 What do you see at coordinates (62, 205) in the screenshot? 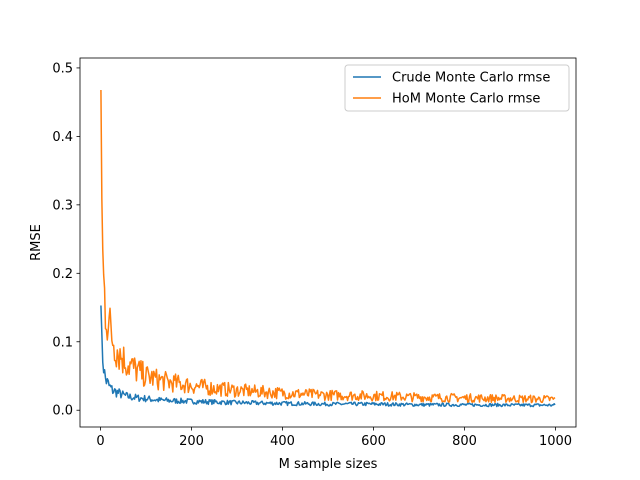
I see `y-tick-label: 0.3` at bounding box center [62, 205].